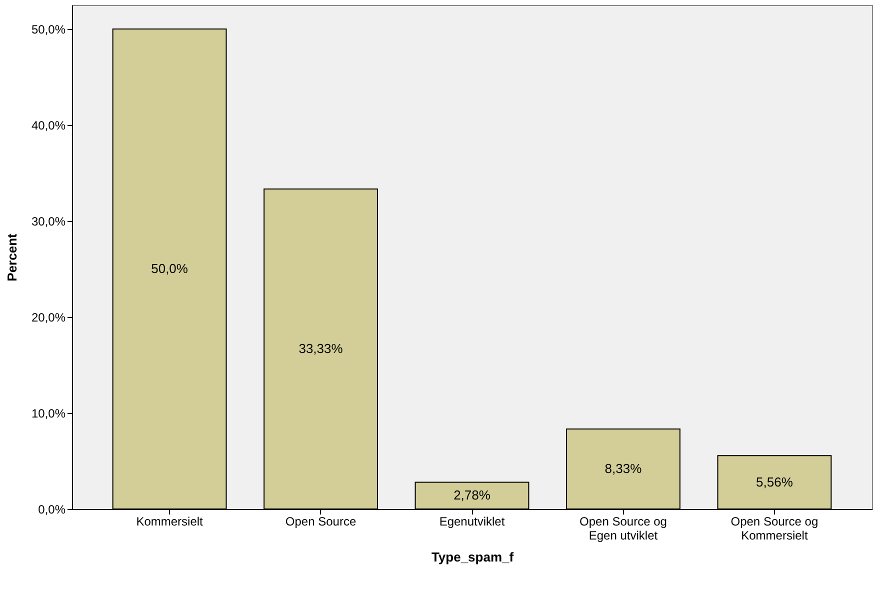  I want to click on y-axis-title: Percent, so click(12, 257).